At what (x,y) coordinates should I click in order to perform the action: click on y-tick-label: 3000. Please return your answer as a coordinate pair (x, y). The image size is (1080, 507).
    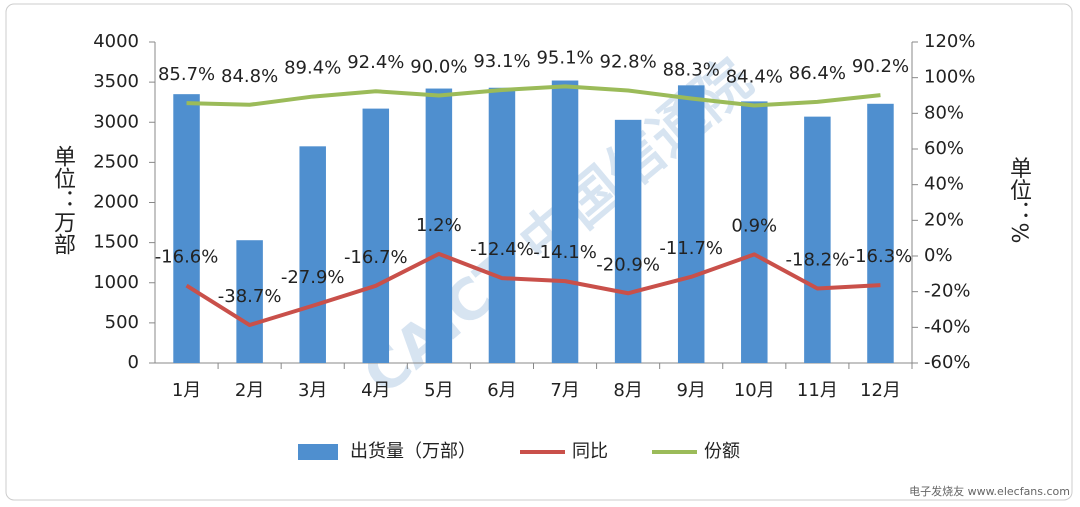
    Looking at the image, I should click on (116, 121).